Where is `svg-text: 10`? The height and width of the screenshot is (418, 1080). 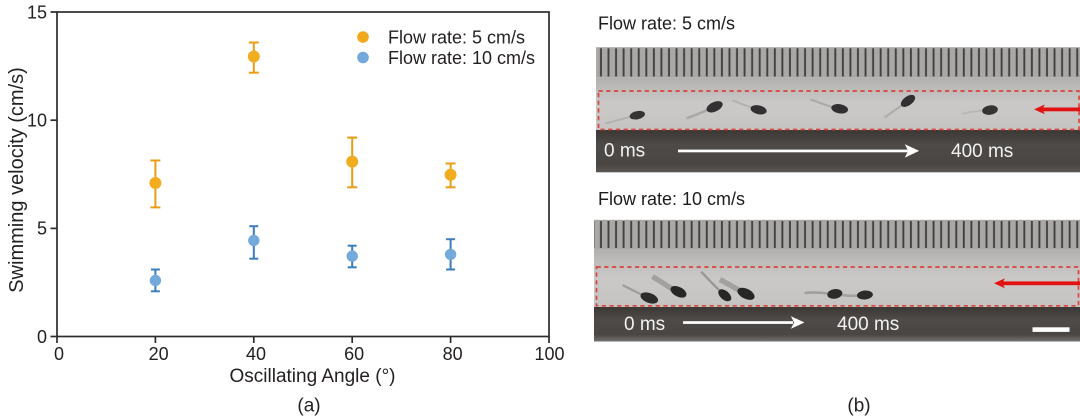 svg-text: 10 is located at coordinates (37, 121).